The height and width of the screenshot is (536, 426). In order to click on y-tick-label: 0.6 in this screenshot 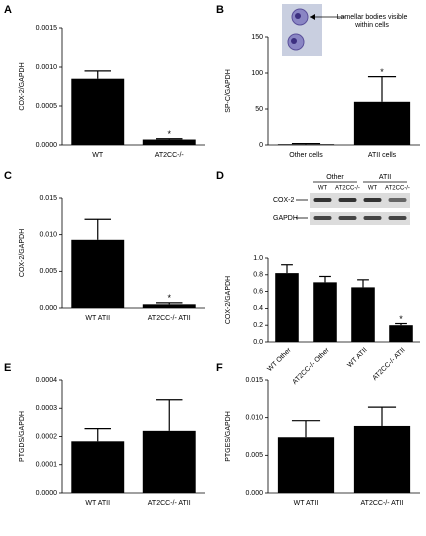, I will do `click(258, 291)`.